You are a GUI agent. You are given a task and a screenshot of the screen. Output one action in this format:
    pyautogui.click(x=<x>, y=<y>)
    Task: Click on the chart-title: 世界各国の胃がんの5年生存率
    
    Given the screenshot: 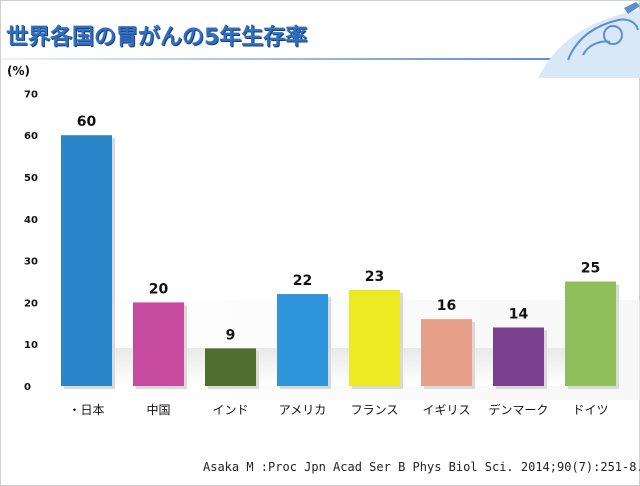 What is the action you would take?
    pyautogui.click(x=157, y=37)
    